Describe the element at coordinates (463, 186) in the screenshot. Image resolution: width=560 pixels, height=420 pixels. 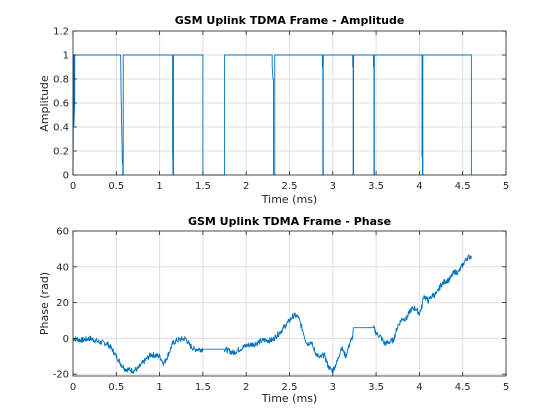
I see `amplitude-x-tick-label: 4.5` at that location.